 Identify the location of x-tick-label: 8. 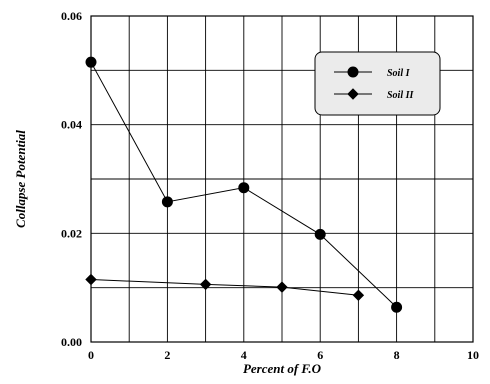
(397, 355).